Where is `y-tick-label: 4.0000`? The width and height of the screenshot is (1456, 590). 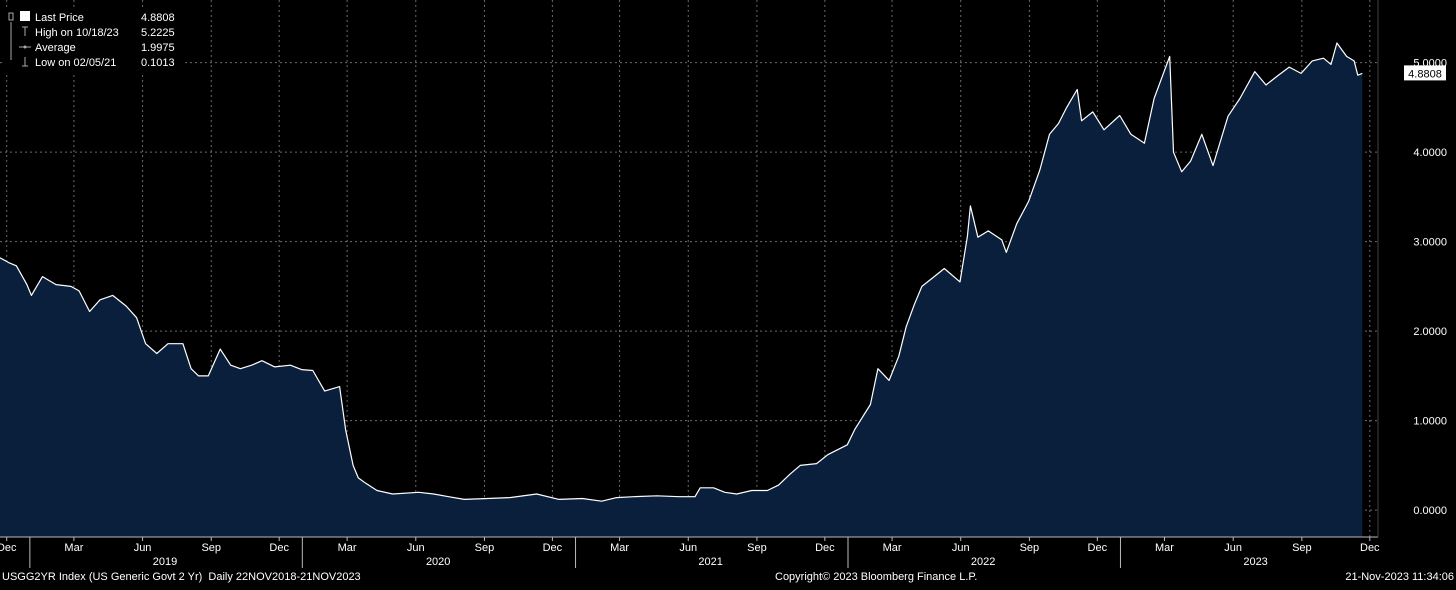
y-tick-label: 4.0000 is located at coordinates (1430, 153).